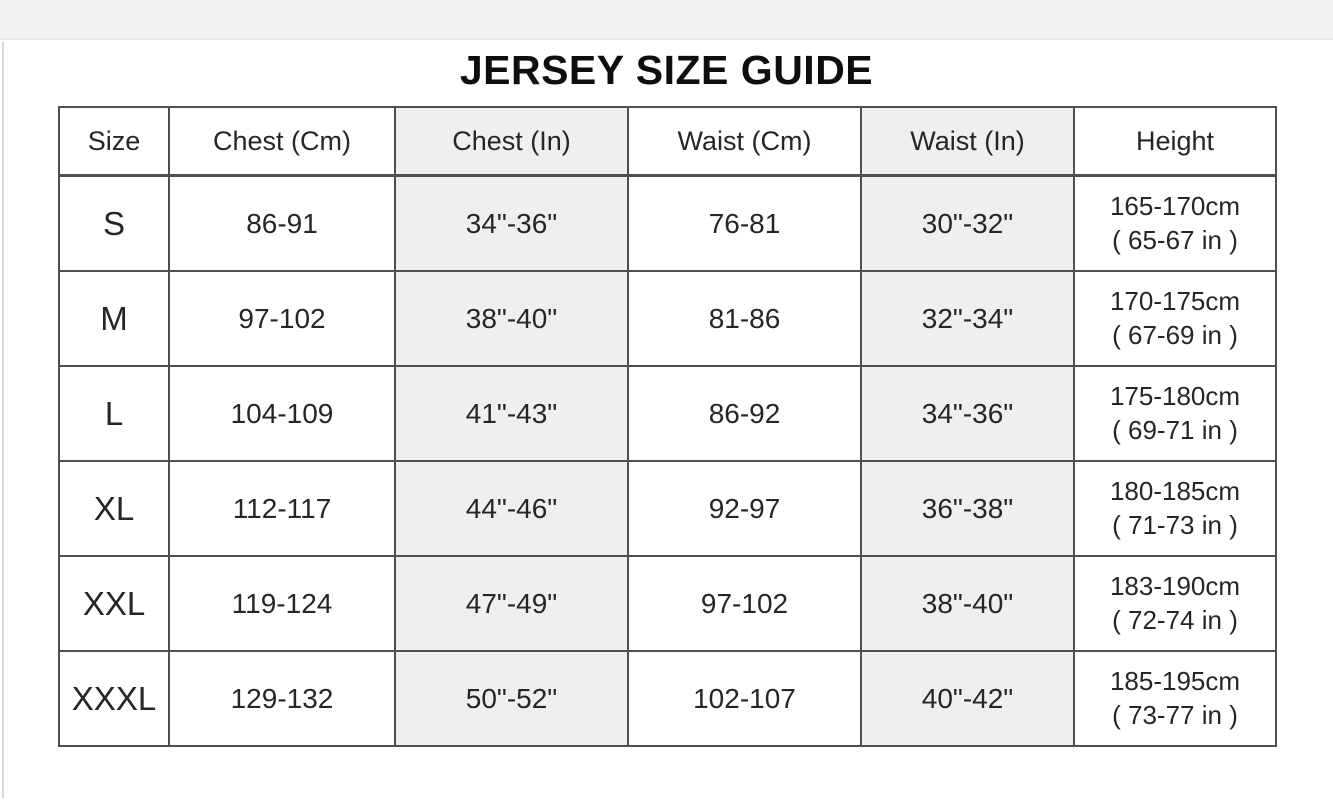 This screenshot has height=800, width=1333. Describe the element at coordinates (967, 141) in the screenshot. I see `column-header-waist-in: Waist (In)` at that location.